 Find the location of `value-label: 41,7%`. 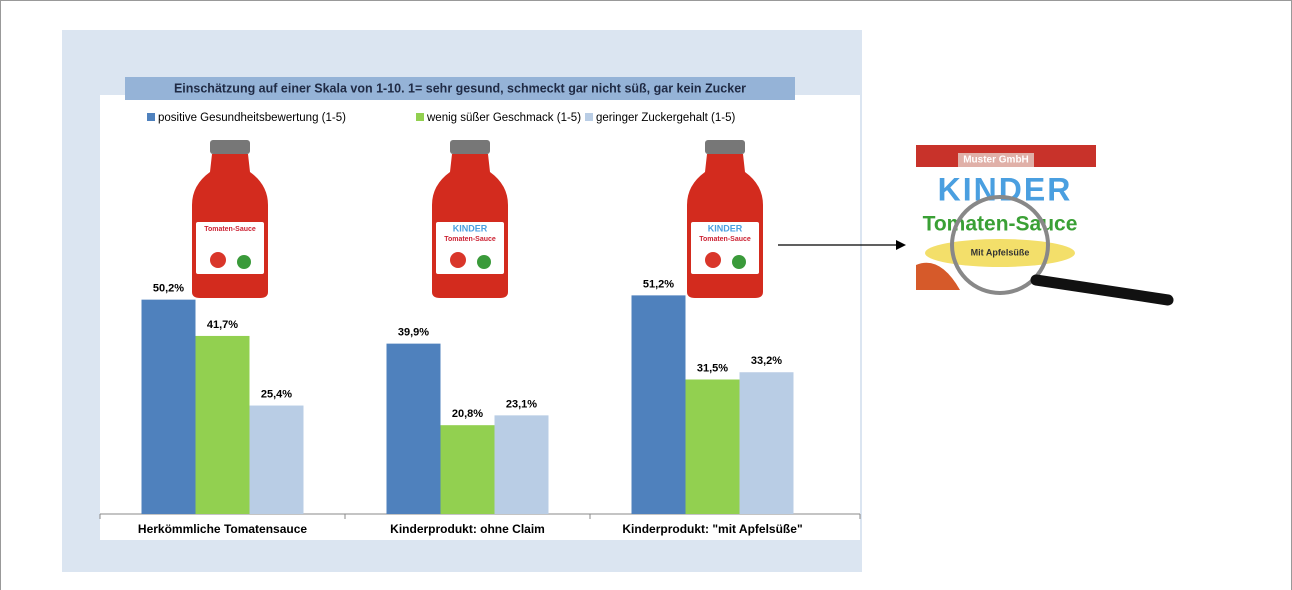

value-label: 41,7% is located at coordinates (222, 325).